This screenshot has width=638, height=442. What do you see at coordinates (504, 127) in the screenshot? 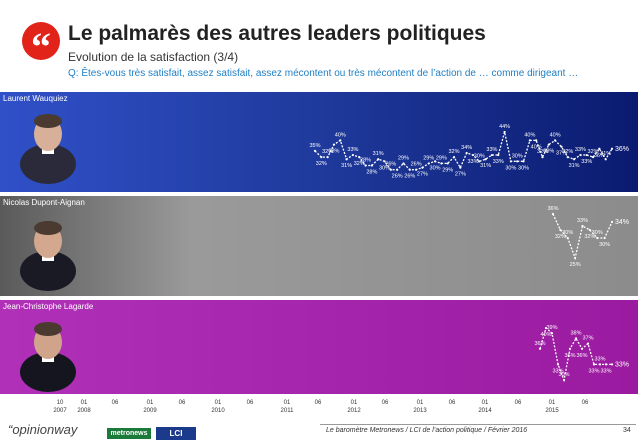
I see `data-label: 44%` at bounding box center [504, 127].